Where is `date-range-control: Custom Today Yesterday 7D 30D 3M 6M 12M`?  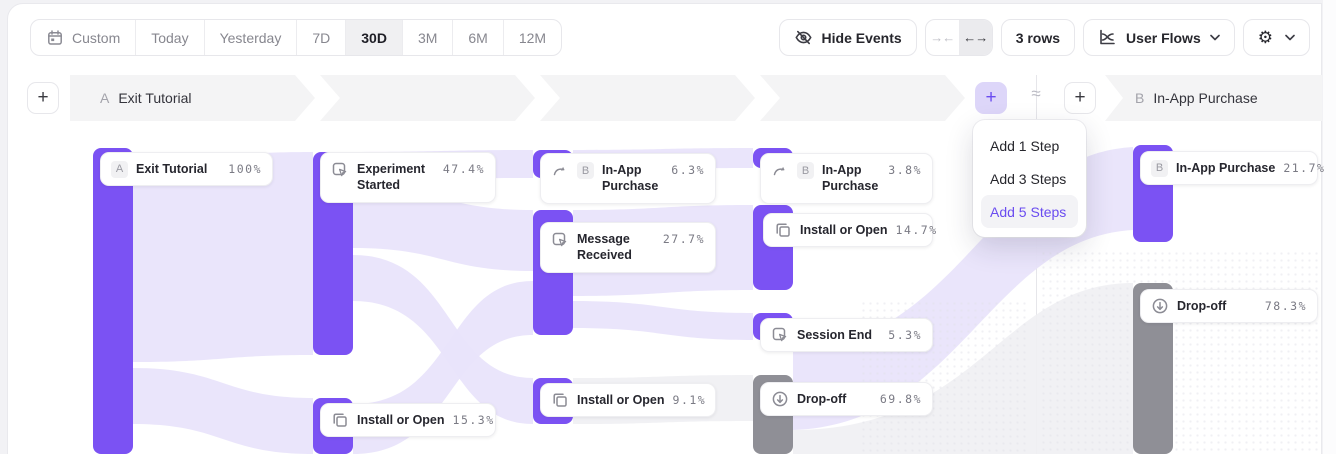 date-range-control: Custom Today Yesterday 7D 30D 3M 6M 12M is located at coordinates (296, 37).